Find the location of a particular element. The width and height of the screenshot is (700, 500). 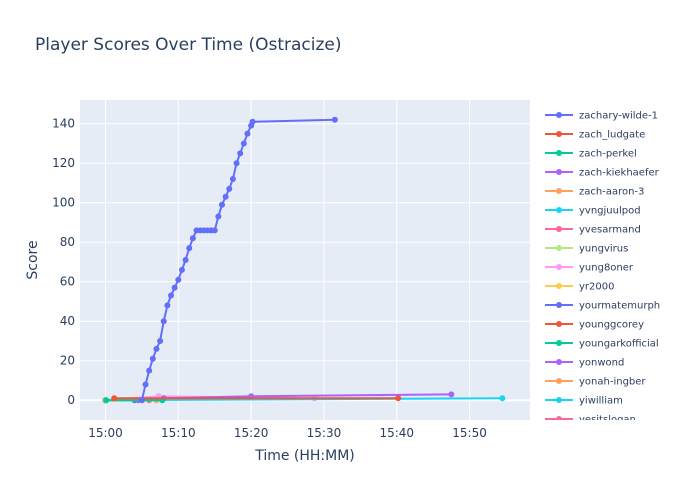

legend-item: youngarkofficial is located at coordinates (602, 344).